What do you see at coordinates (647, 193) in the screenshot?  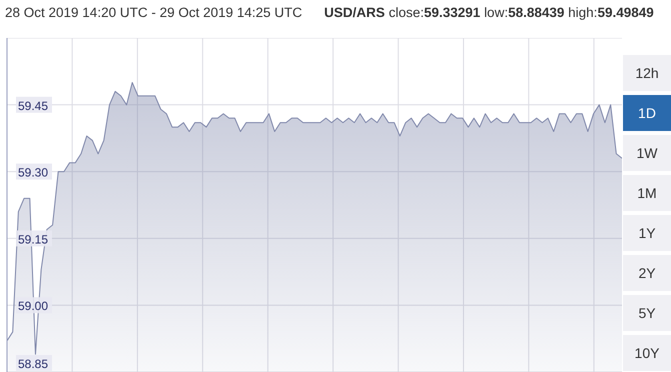 I see `range-button: 1M` at bounding box center [647, 193].